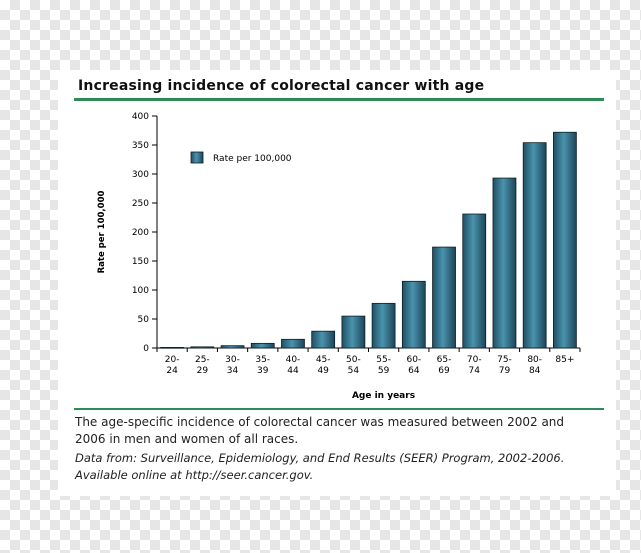 Image resolution: width=641 pixels, height=553 pixels. What do you see at coordinates (534, 360) in the screenshot?
I see `x-tick-label: 80-` at bounding box center [534, 360].